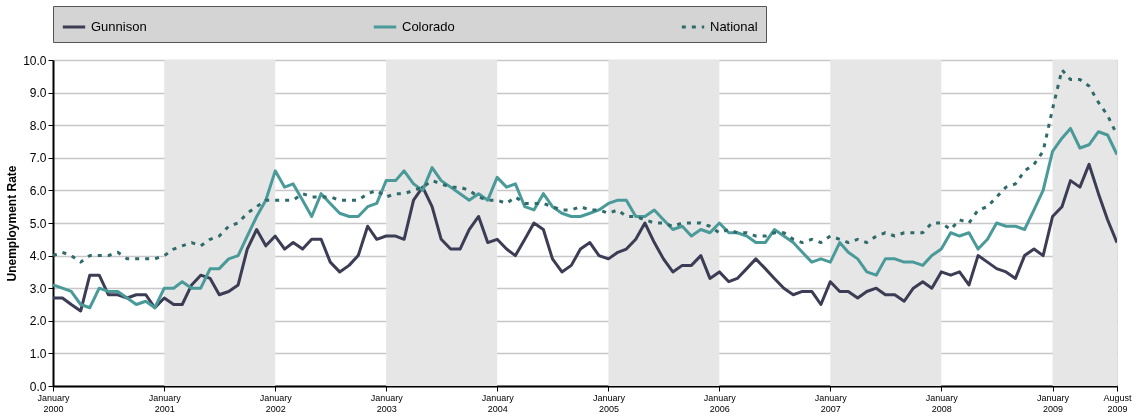 The height and width of the screenshot is (418, 1137). I want to click on y-tick-label: 9.0, so click(38, 93).